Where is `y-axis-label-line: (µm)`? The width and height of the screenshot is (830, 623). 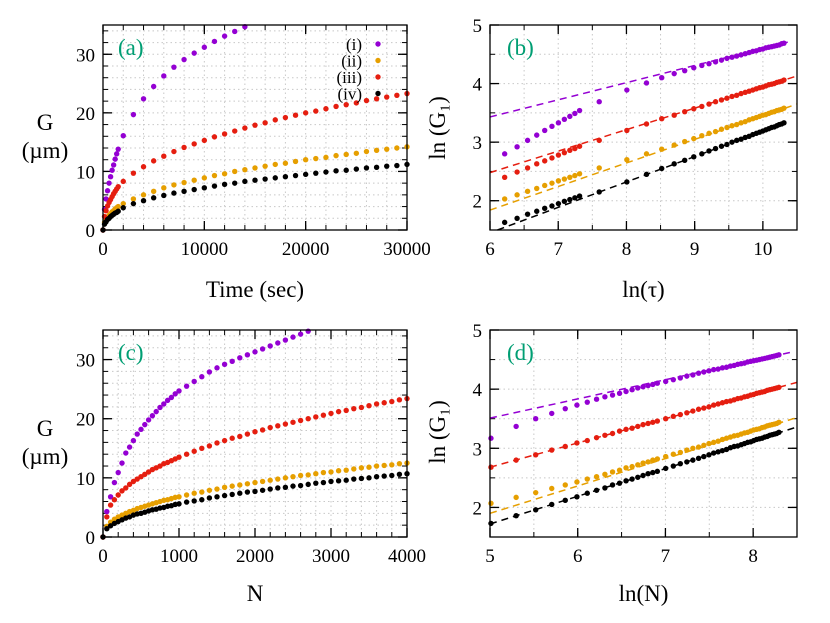
y-axis-label-line: (µm) is located at coordinates (45, 456).